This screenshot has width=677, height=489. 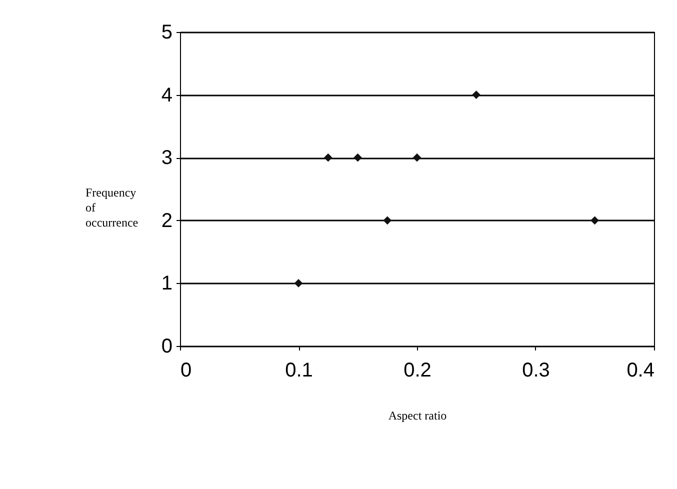 I want to click on x-tick-label: 0.4, so click(x=640, y=371).